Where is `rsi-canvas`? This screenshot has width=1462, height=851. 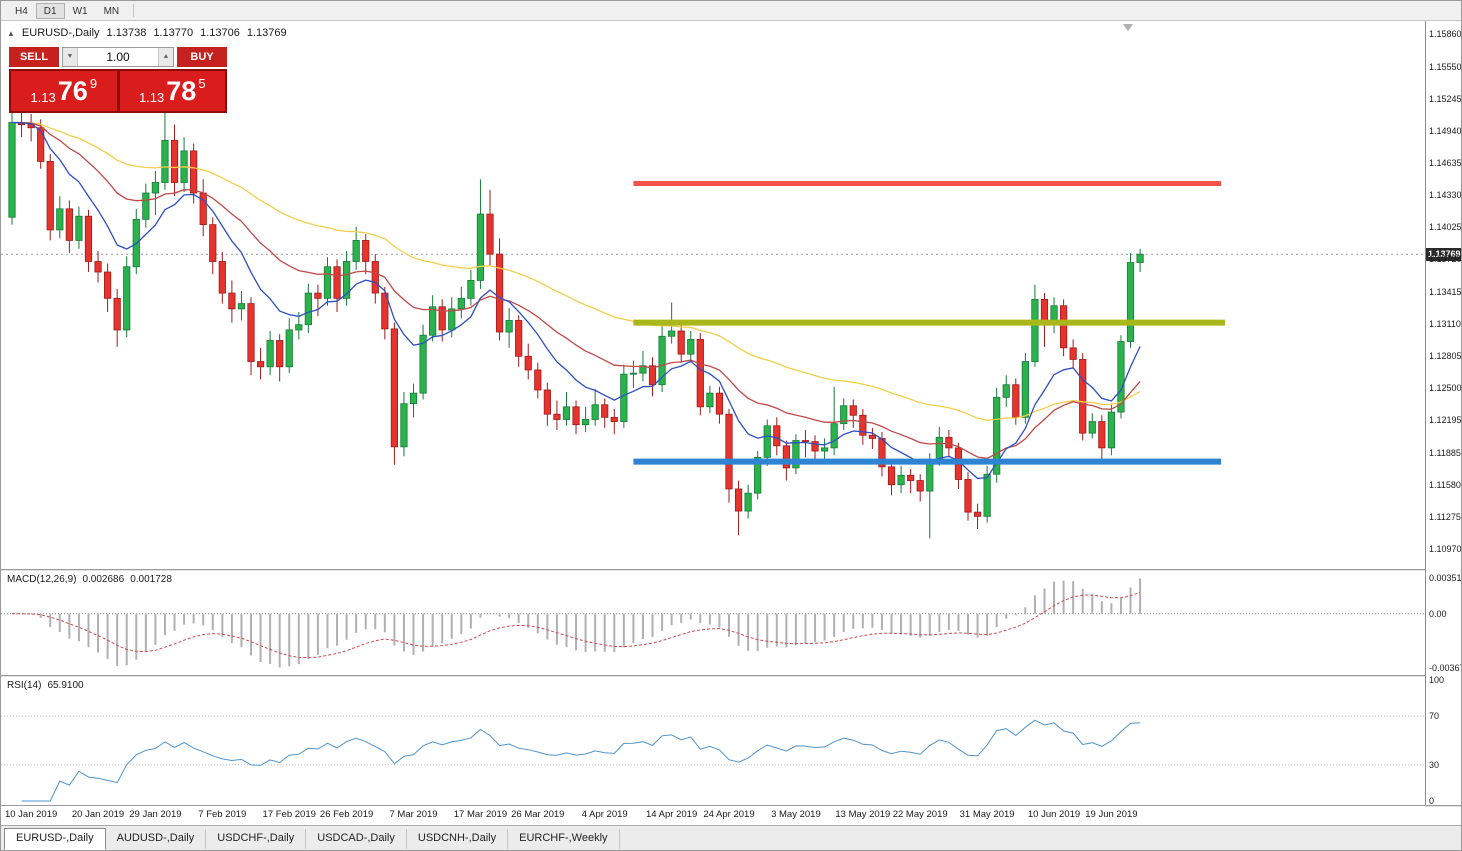 rsi-canvas is located at coordinates (713, 741).